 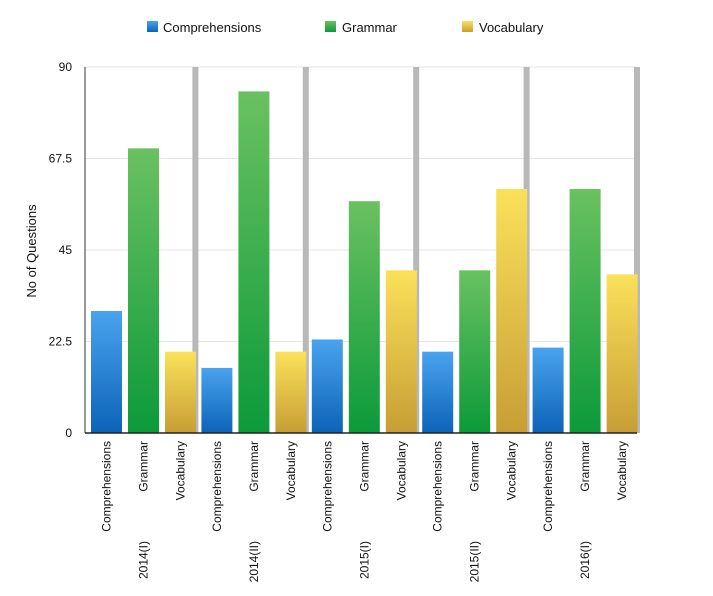 What do you see at coordinates (364, 560) in the screenshot?
I see `x-category-label: 2015(I)` at bounding box center [364, 560].